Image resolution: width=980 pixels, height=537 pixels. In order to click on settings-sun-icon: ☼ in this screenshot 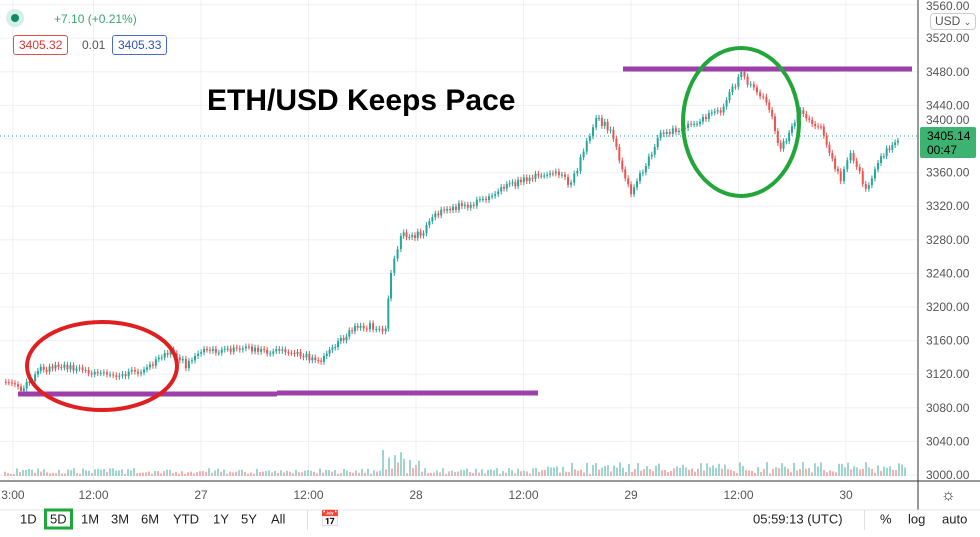, I will do `click(948, 495)`.